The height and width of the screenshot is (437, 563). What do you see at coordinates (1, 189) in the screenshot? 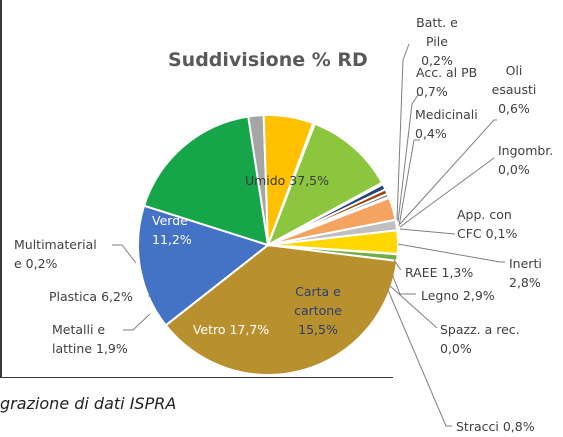
I see `frame-left-border` at bounding box center [1, 189].